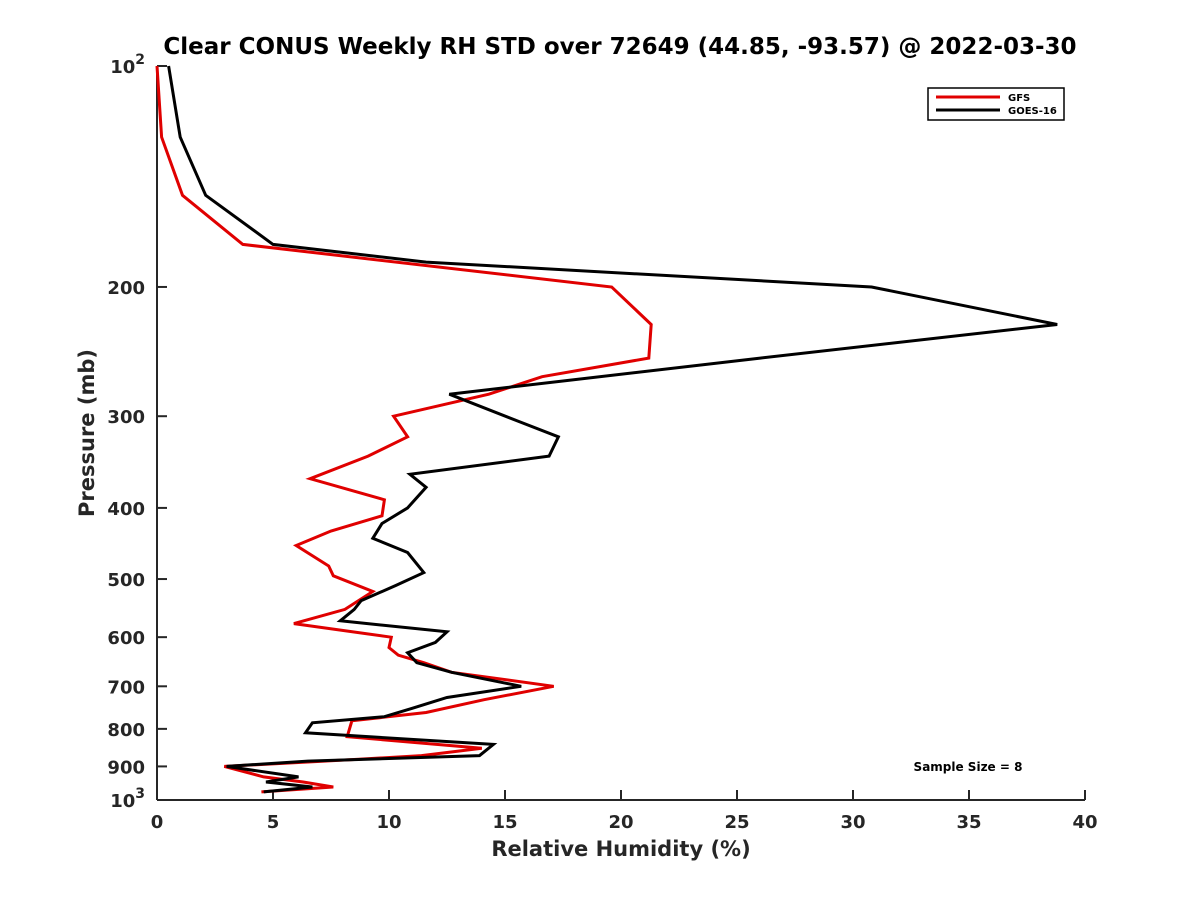 Image resolution: width=1200 pixels, height=900 pixels. Describe the element at coordinates (273, 822) in the screenshot. I see `x-tick-label: 5` at that location.